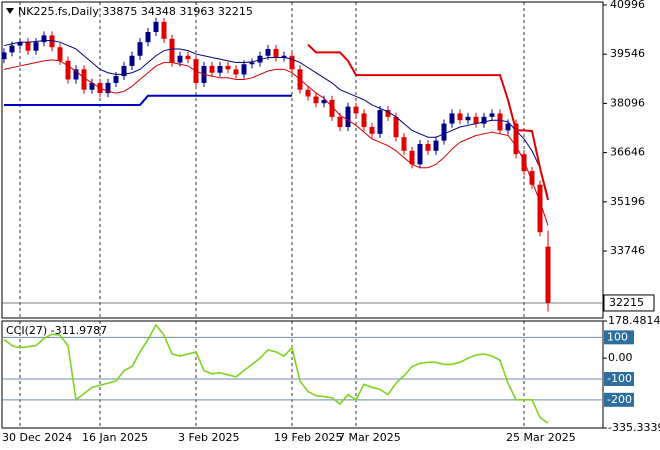 The image size is (660, 450). I want to click on level-label: 100, so click(617, 336).